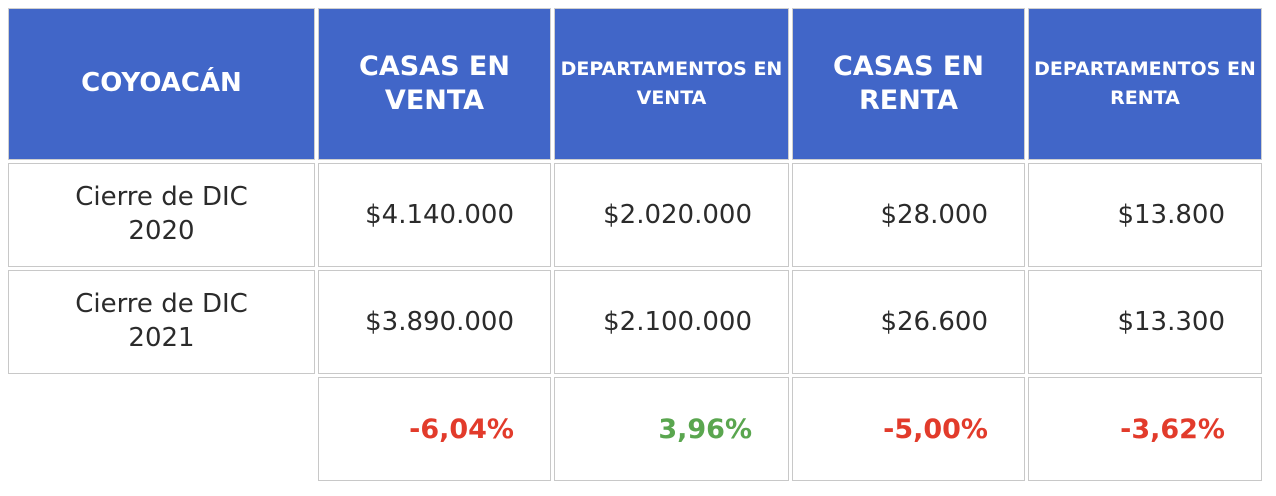 The width and height of the screenshot is (1276, 496). I want to click on table-cell: $13.300, so click(1145, 322).